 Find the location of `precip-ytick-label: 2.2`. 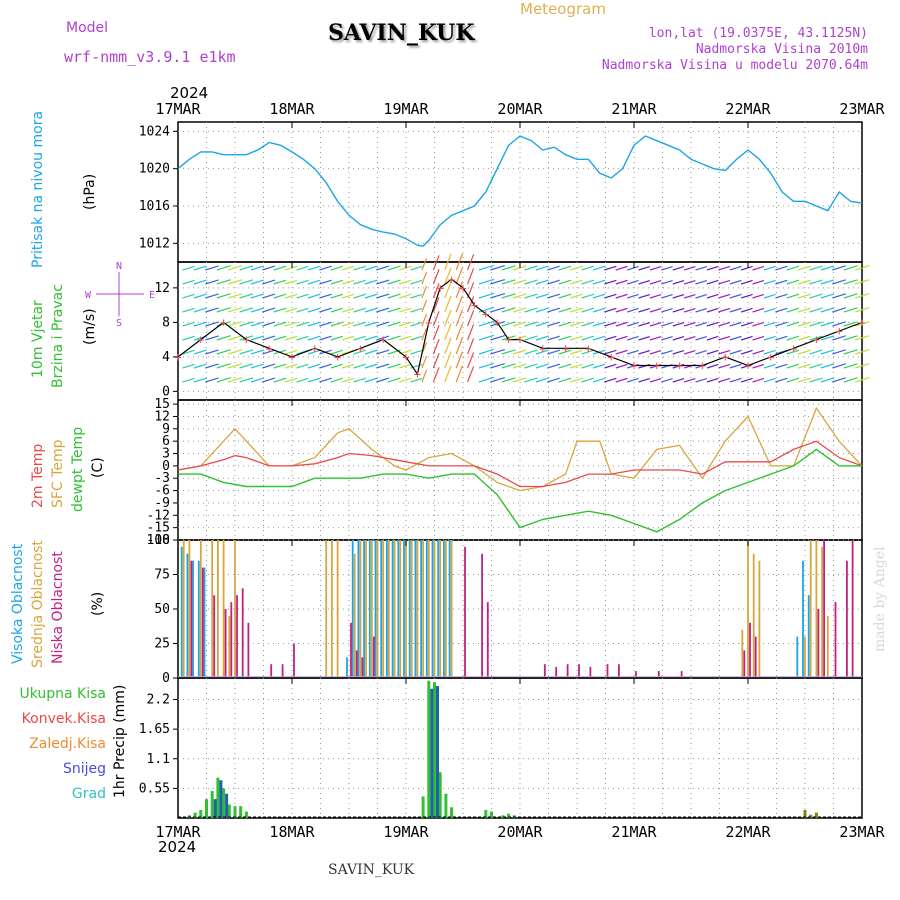

precip-ytick-label: 2.2 is located at coordinates (158, 700).